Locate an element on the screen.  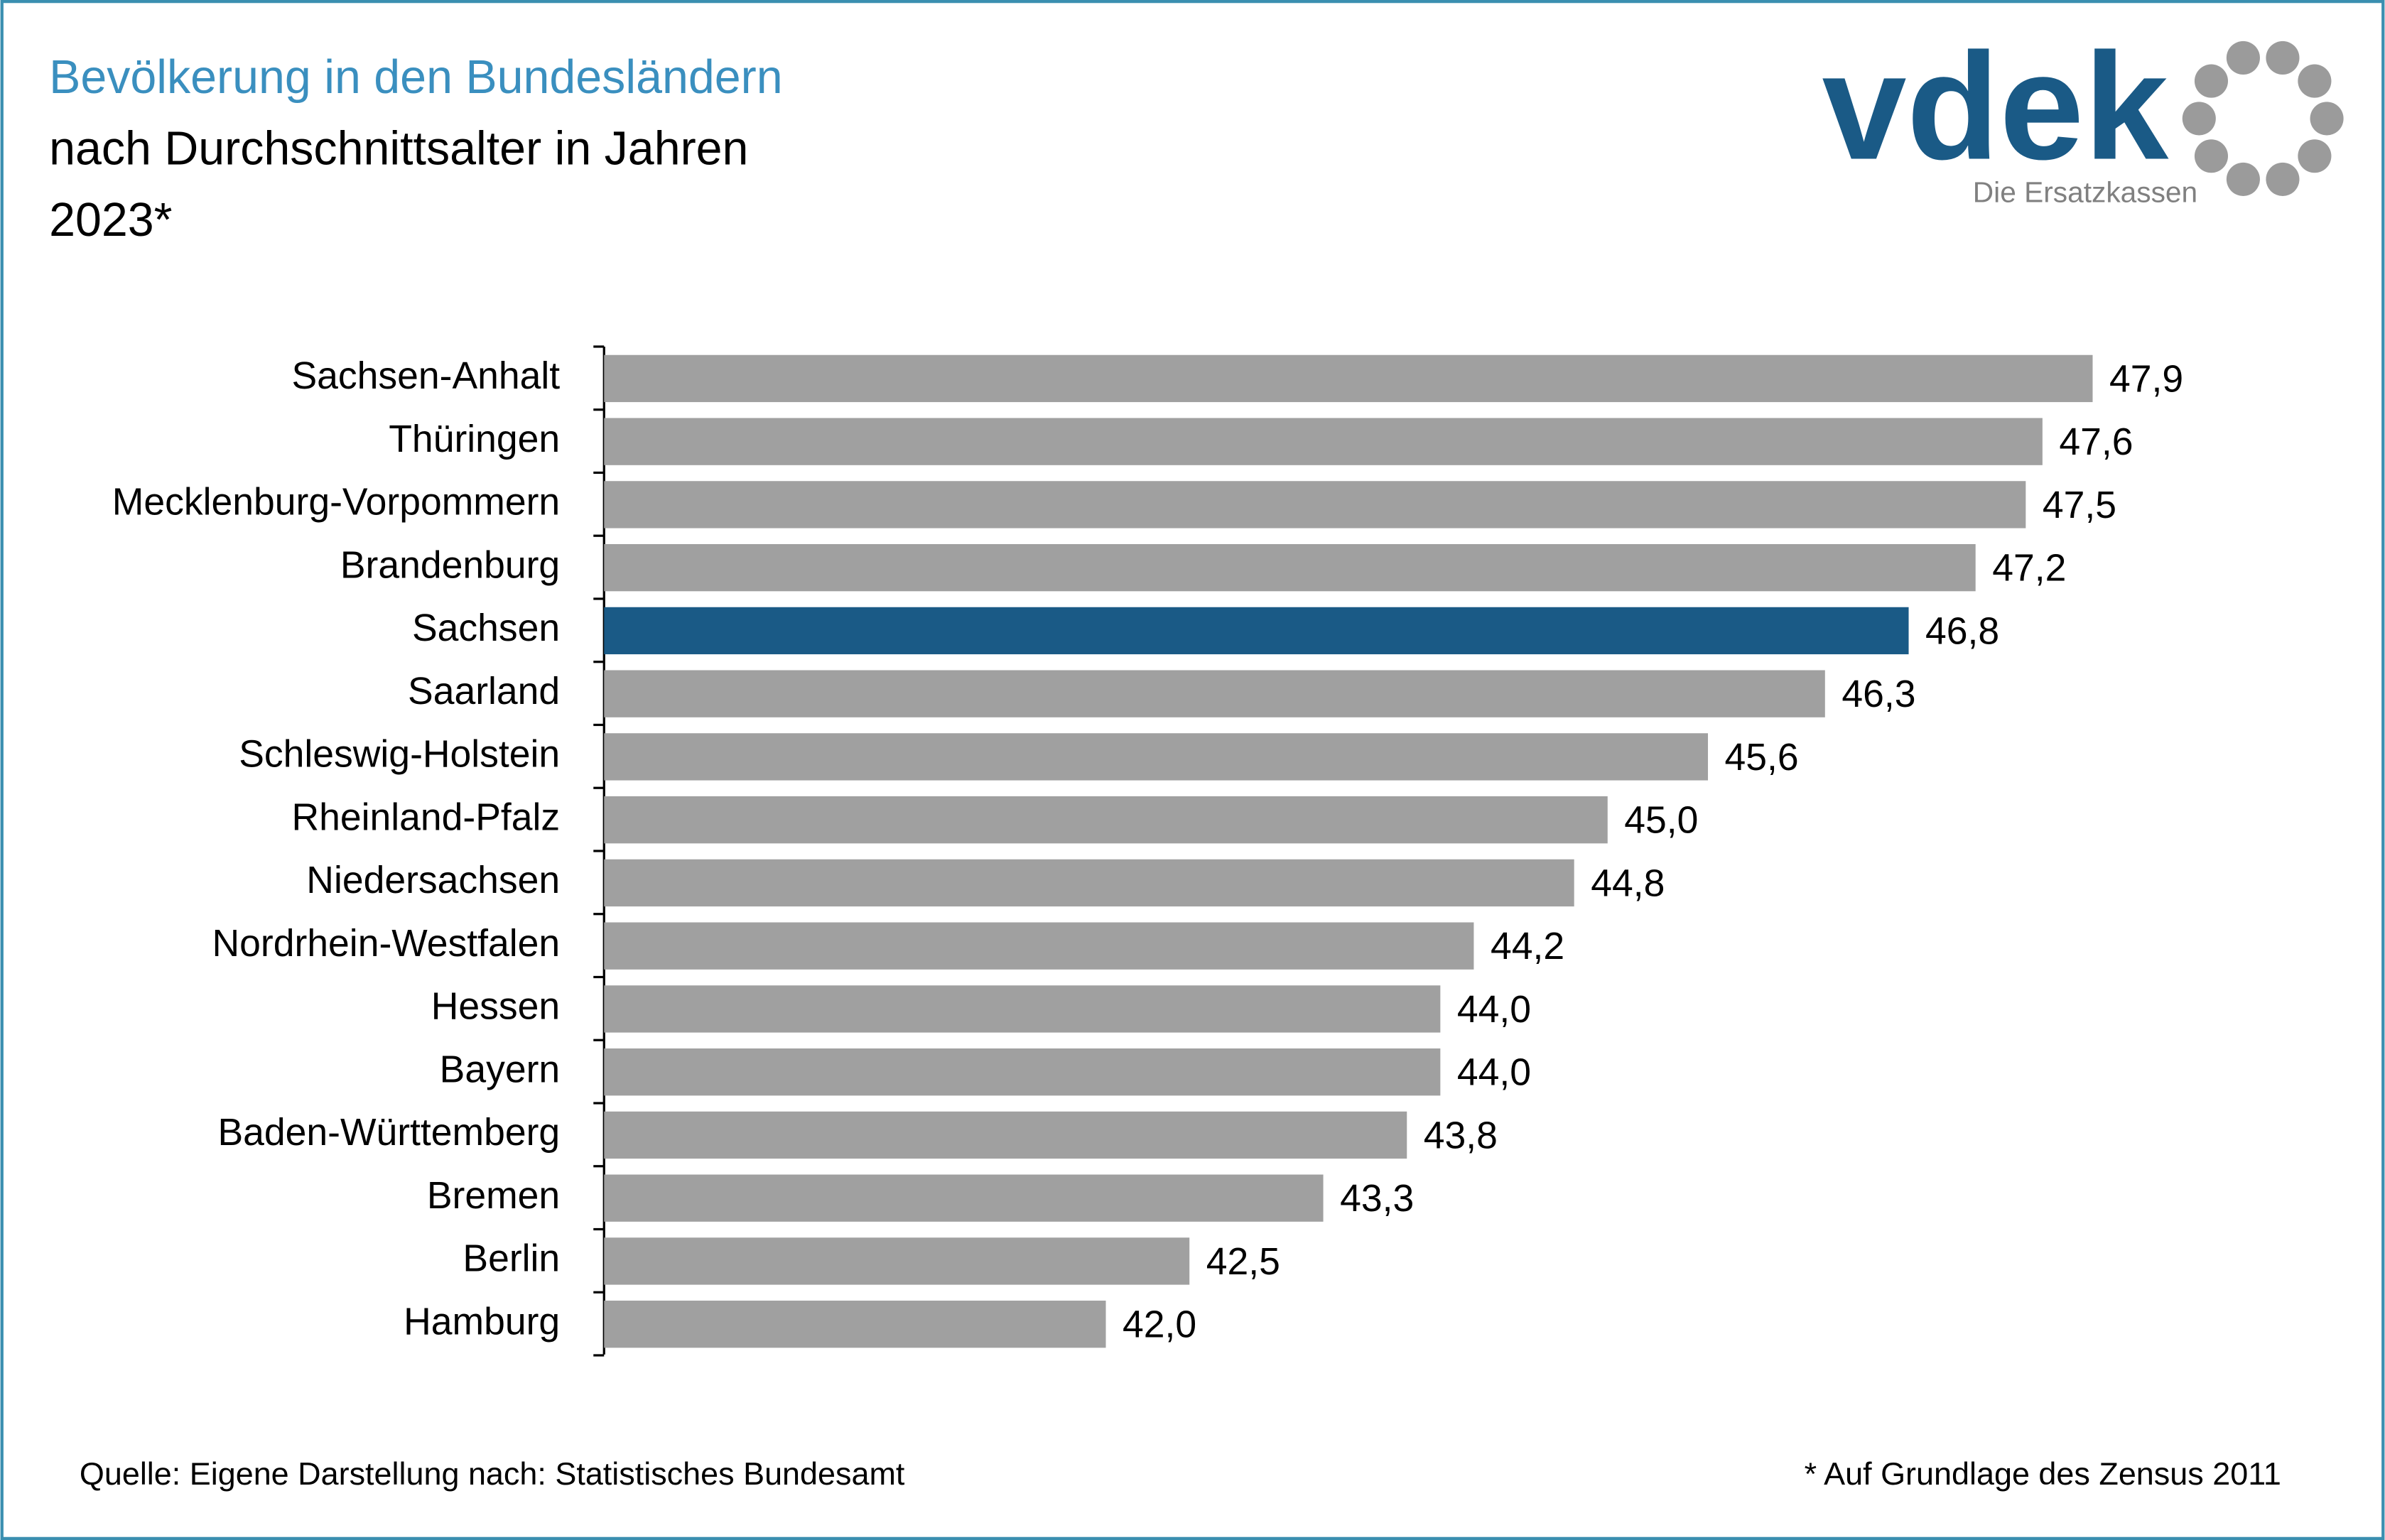
value-label: 43,8 is located at coordinates (1461, 1136).